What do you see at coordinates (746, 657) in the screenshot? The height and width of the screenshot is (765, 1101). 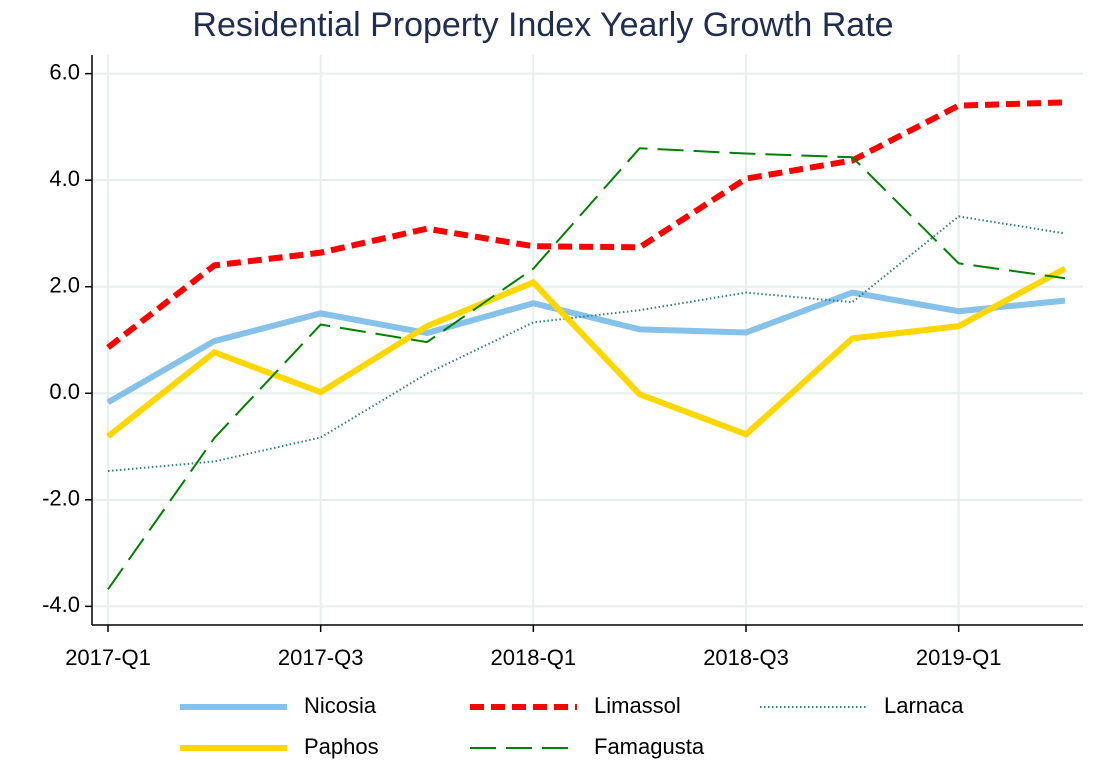 I see `x-tick-label: 2018-Q3` at bounding box center [746, 657].